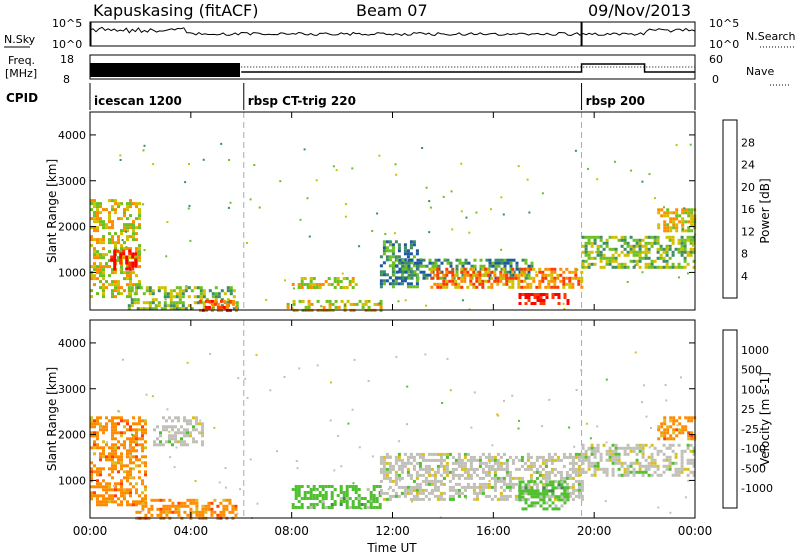 The image size is (800, 554). I want to click on time-axis-label: Time UT, so click(391, 547).